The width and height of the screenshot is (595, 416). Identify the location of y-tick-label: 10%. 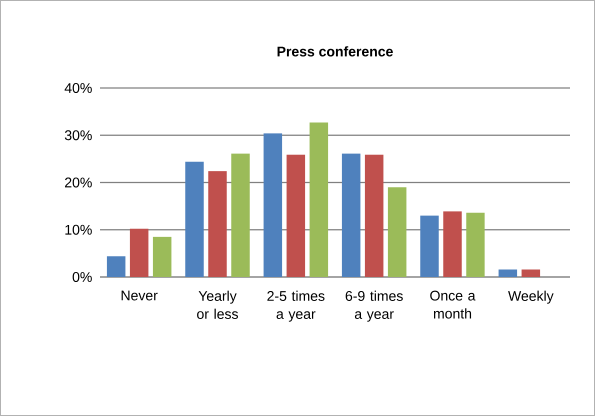
(78, 229).